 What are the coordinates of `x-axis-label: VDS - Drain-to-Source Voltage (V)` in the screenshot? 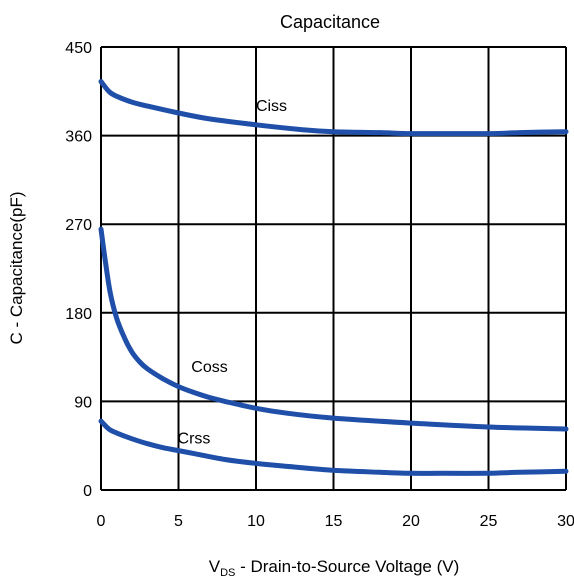 It's located at (334, 568).